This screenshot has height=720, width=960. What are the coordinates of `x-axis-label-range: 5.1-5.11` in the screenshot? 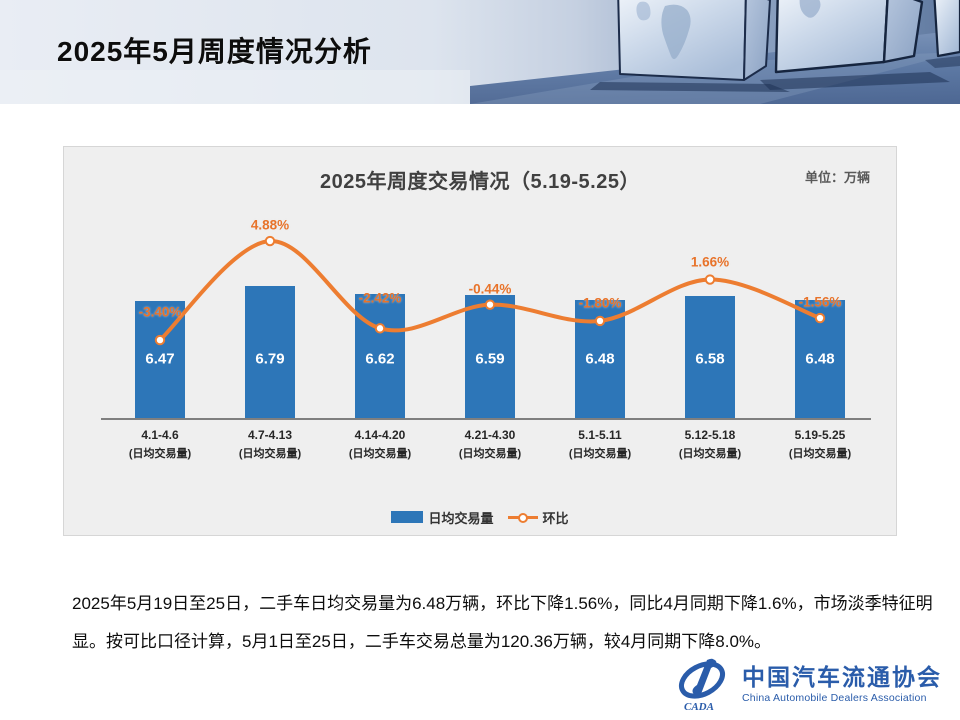 It's located at (600, 435).